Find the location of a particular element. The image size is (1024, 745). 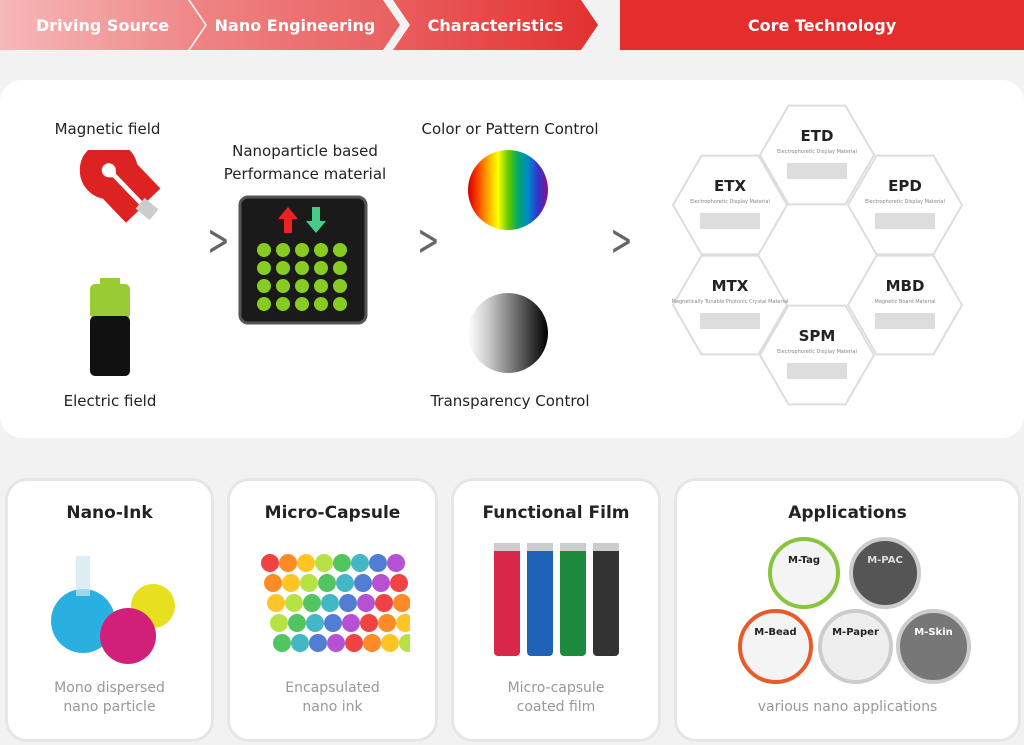

card-title: Applications is located at coordinates (847, 513).